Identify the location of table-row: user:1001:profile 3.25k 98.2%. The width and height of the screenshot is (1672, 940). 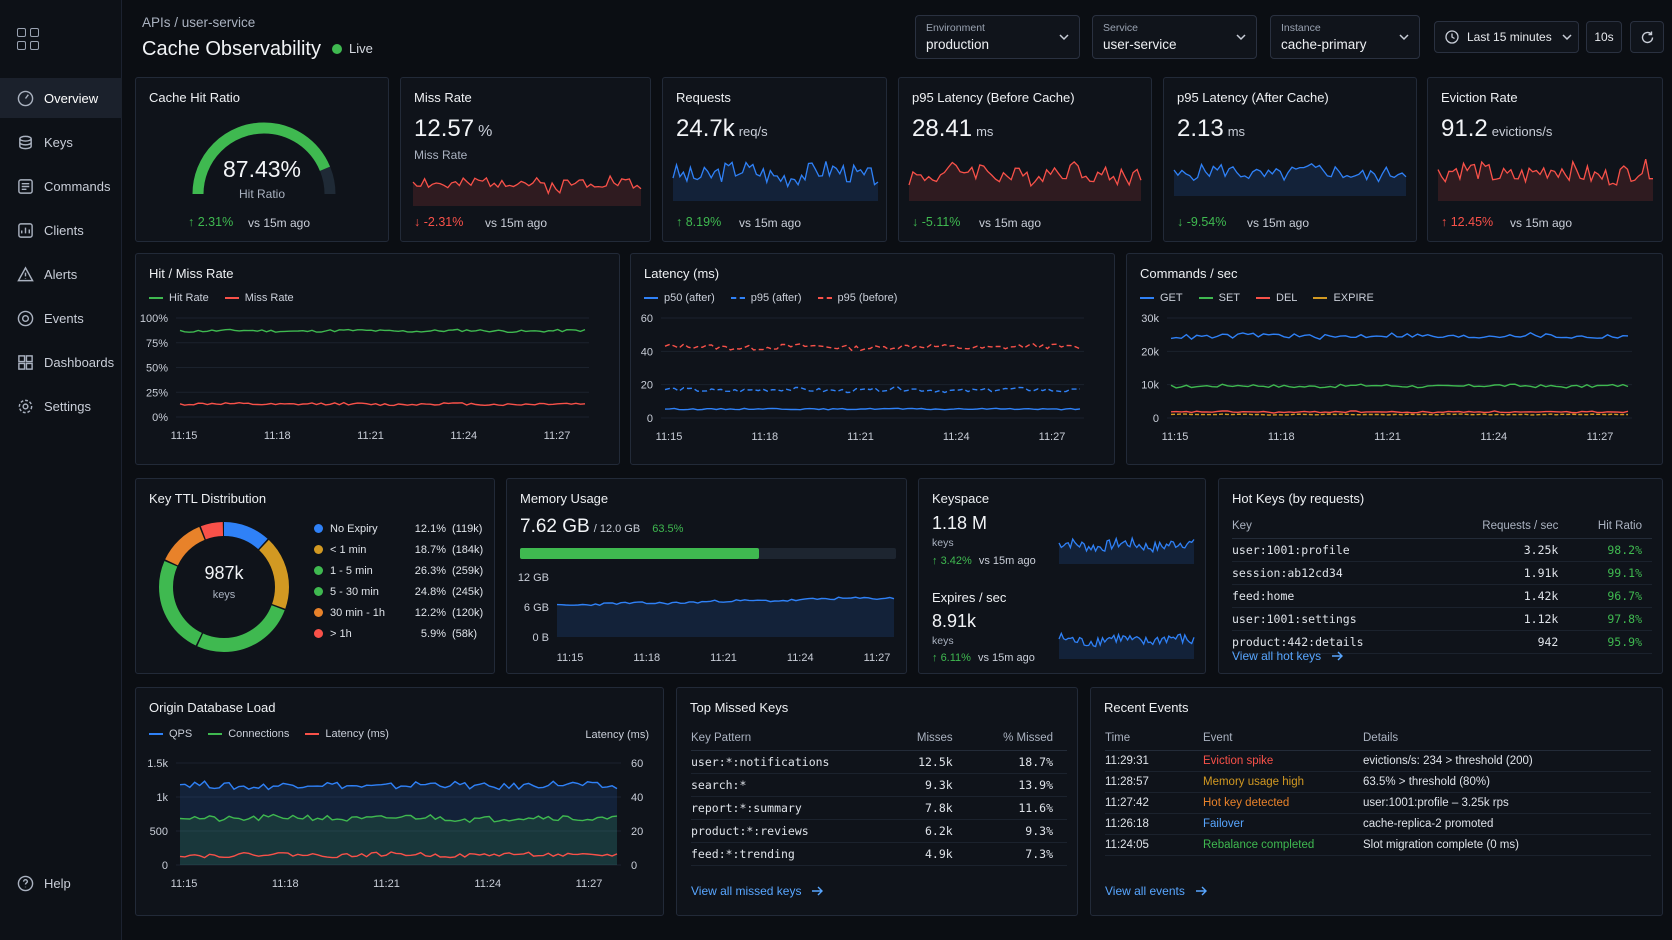
(1442, 550).